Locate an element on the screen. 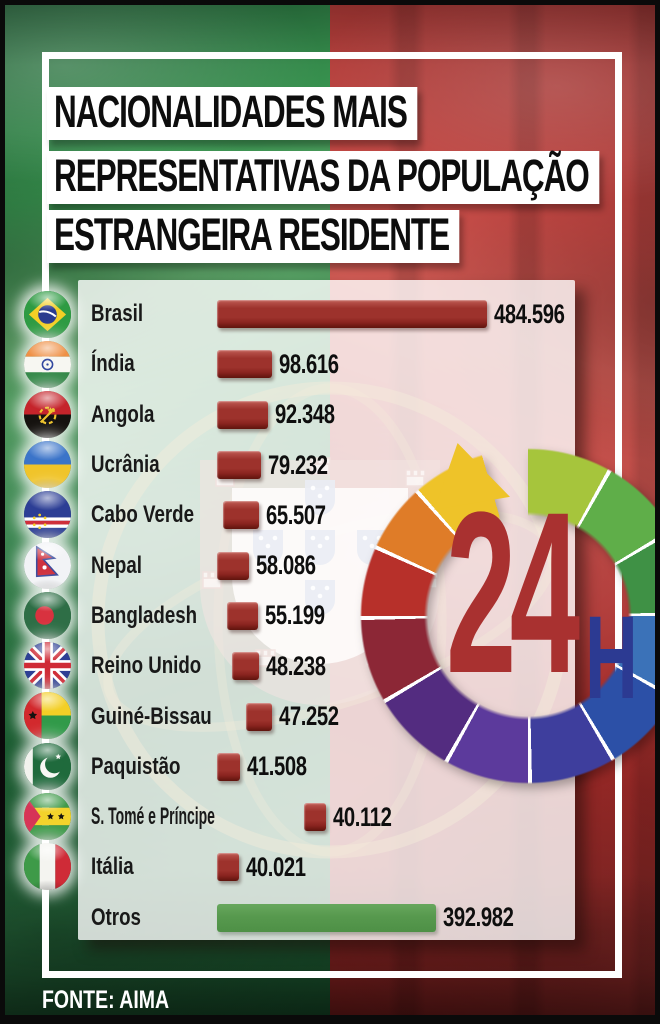 The image size is (660, 1024). flag-ucrania is located at coordinates (47, 464).